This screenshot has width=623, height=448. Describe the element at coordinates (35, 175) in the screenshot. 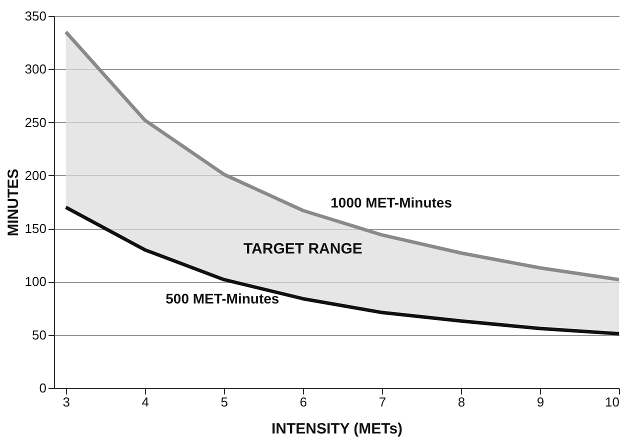

I see `y-tick-label: 200` at that location.